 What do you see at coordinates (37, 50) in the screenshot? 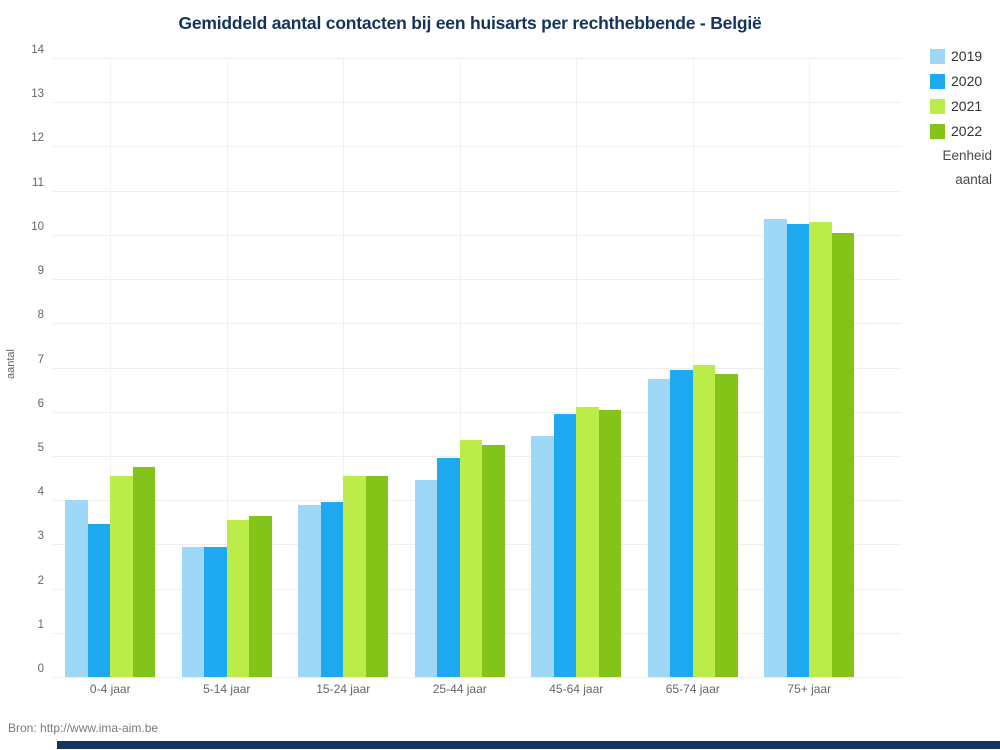
I see `y-axis-tick-label: 14` at bounding box center [37, 50].